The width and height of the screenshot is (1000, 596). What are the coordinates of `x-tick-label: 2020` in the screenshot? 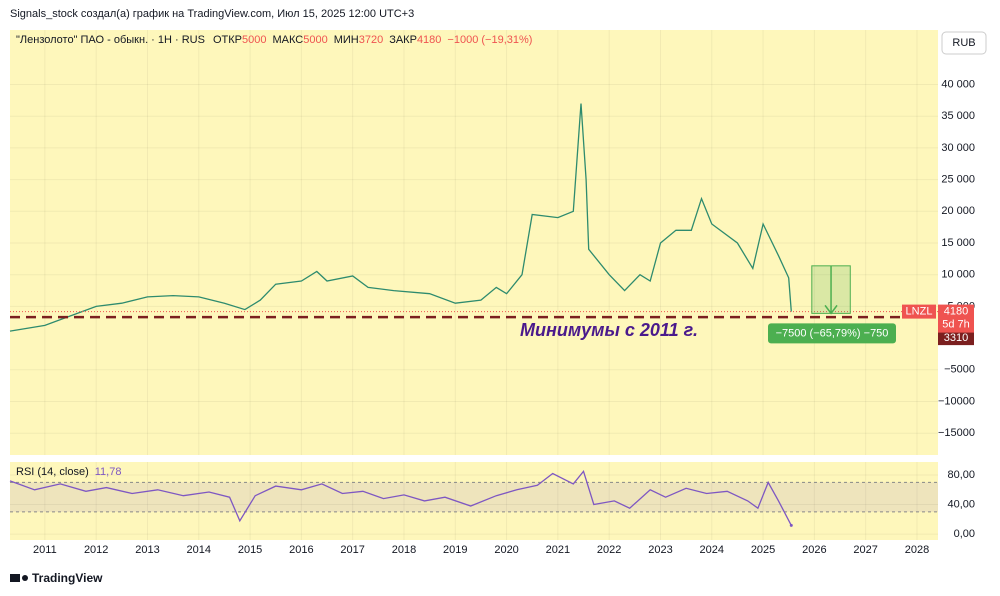 It's located at (506, 550).